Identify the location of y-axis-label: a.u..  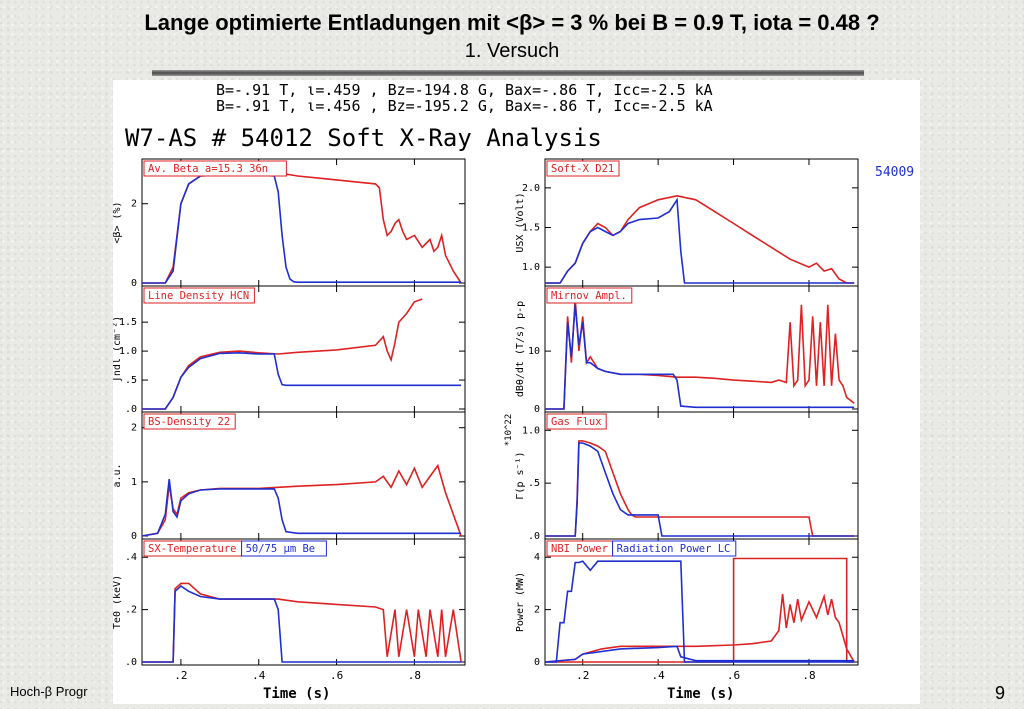
(118, 475).